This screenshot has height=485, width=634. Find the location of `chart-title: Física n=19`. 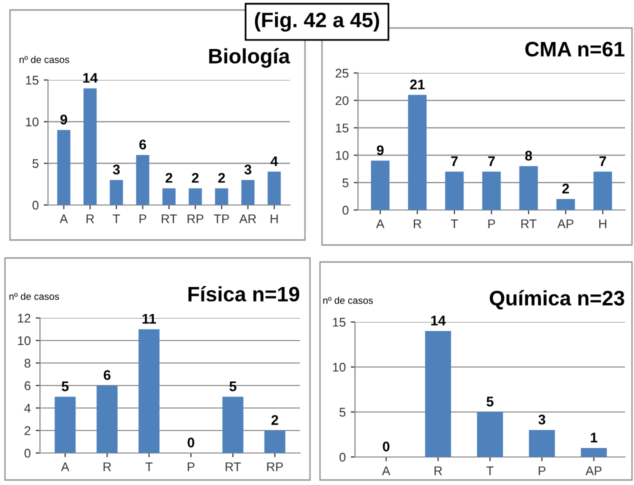

chart-title: Física n=19 is located at coordinates (244, 294).